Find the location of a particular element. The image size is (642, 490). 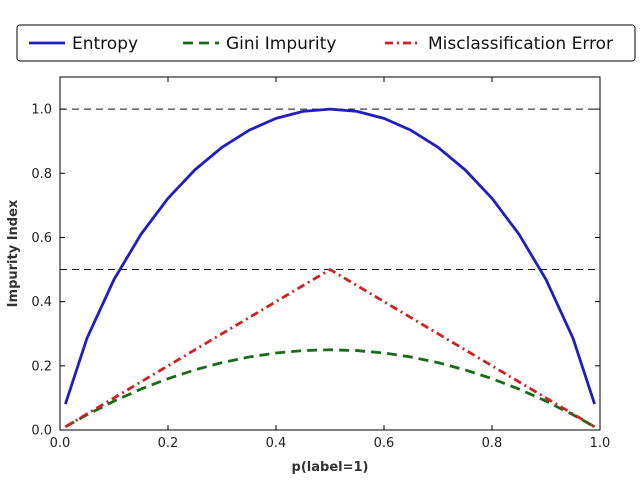

x-tick-label: 1.0 is located at coordinates (600, 443).